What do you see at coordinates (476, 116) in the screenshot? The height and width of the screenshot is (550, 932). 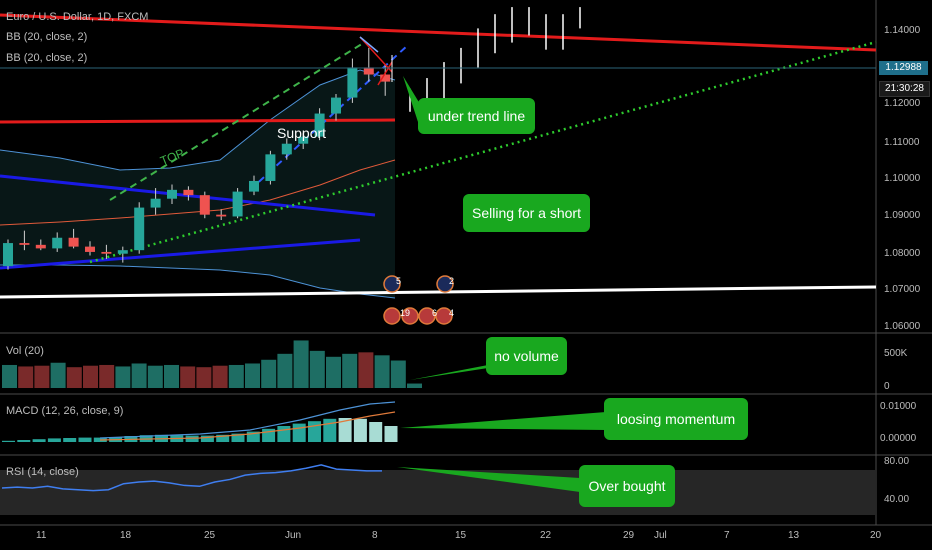 I see `callout-under-trend-line: under trend line` at bounding box center [476, 116].